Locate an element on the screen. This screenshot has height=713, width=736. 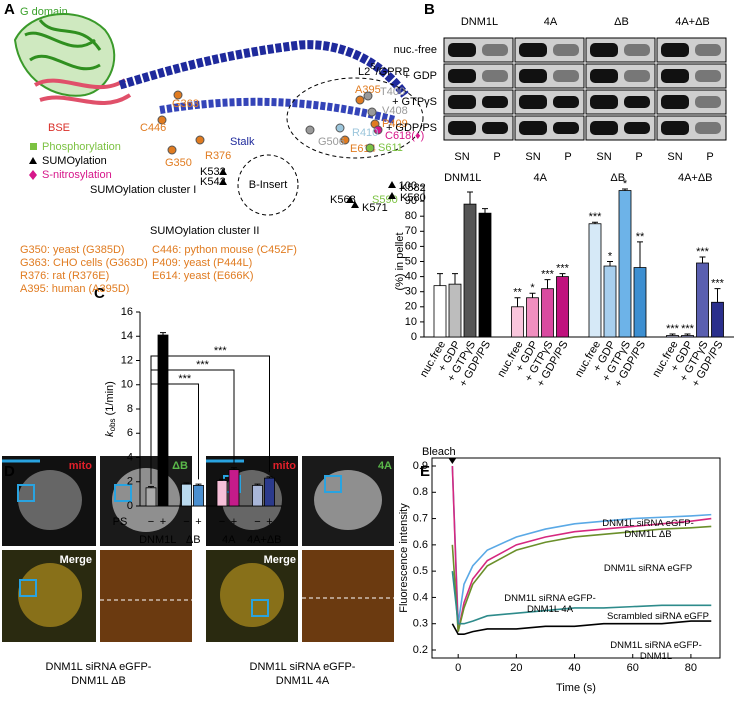
caption: DNM1L siRNA eGFP-DNM1L ΔB is located at coordinates (98, 674).